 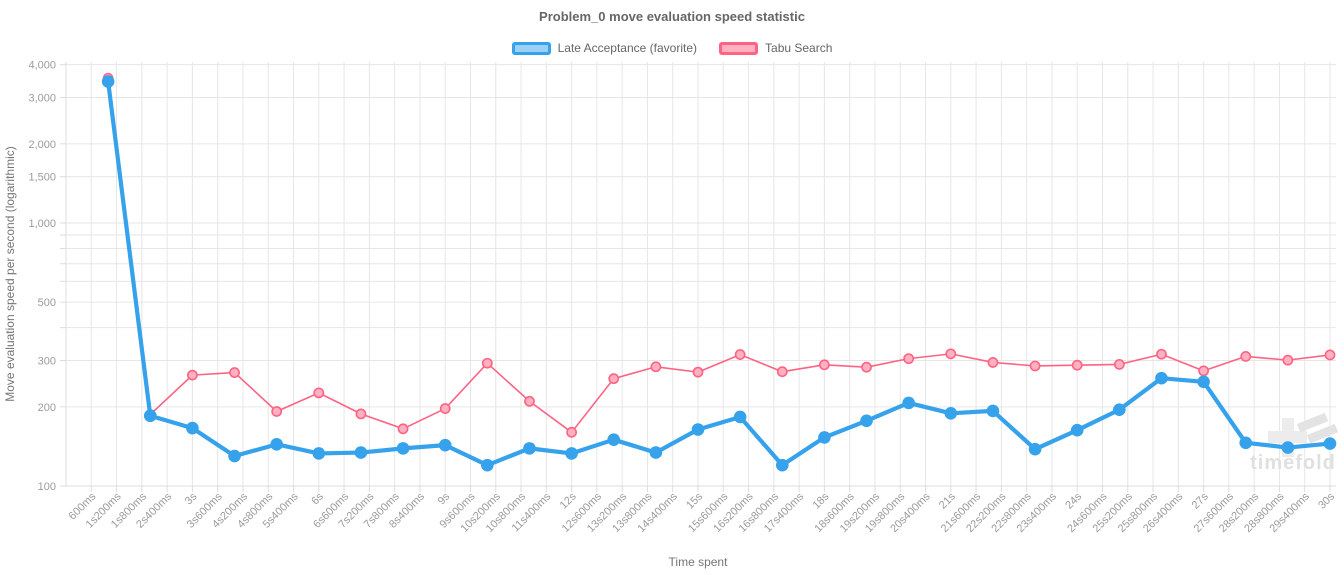 I want to click on legend-swatch-tabu-search, so click(x=739, y=48).